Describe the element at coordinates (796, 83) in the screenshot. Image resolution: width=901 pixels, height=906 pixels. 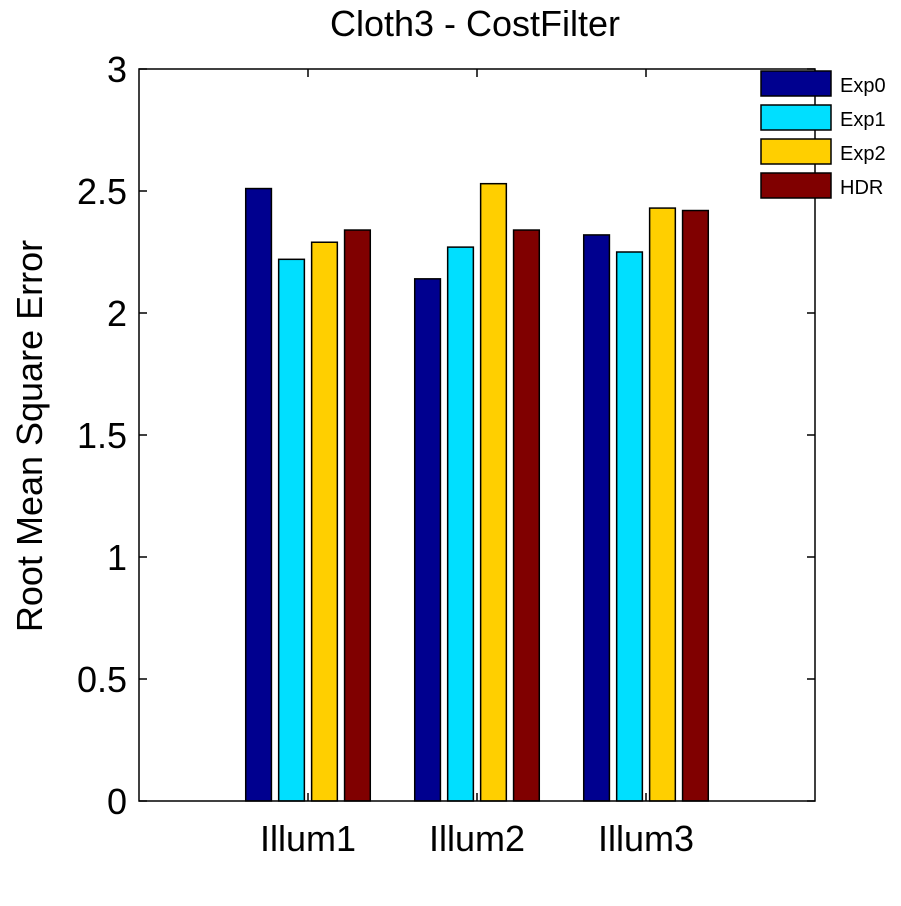
I see `legend-swatch-exp0` at that location.